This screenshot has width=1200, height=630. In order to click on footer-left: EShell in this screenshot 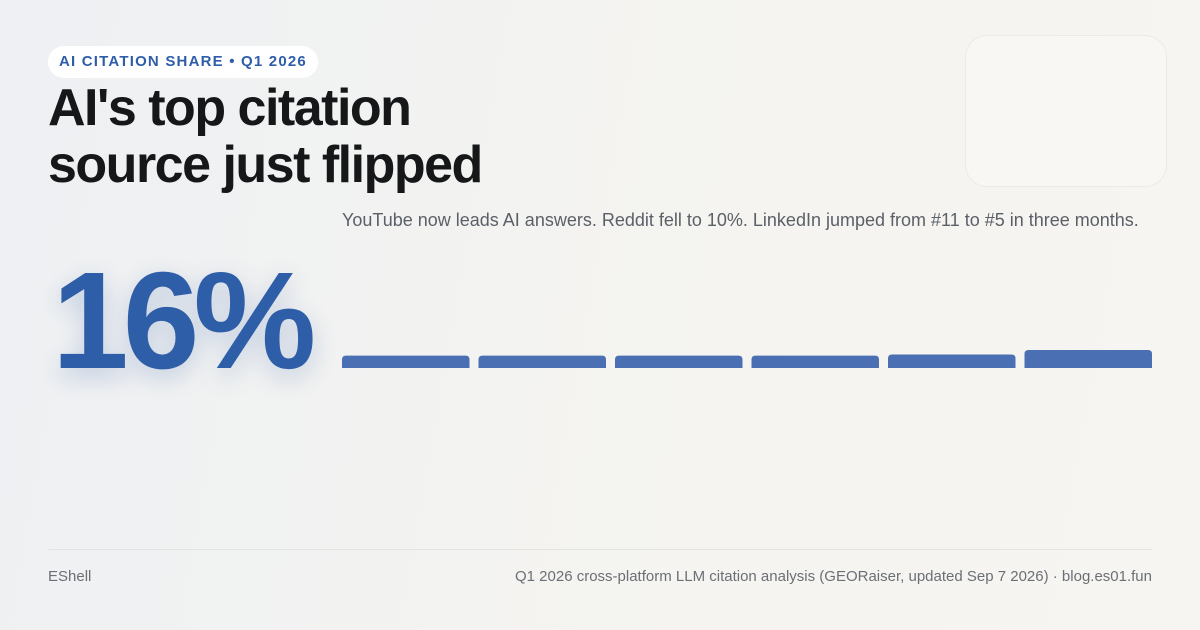, I will do `click(70, 576)`.